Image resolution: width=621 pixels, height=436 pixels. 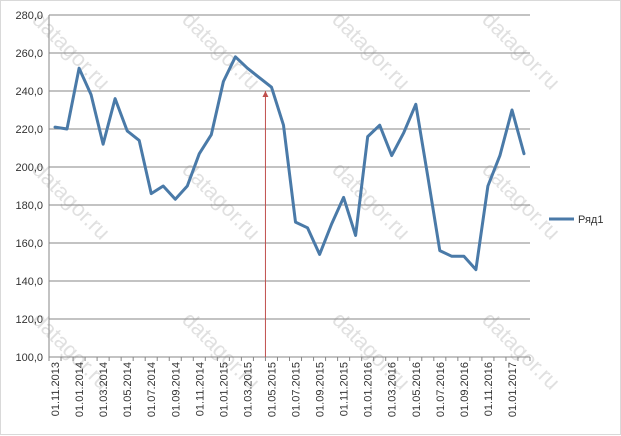 What do you see at coordinates (417, 389) in the screenshot?
I see `x-tick-label: 01.05.2016` at bounding box center [417, 389].